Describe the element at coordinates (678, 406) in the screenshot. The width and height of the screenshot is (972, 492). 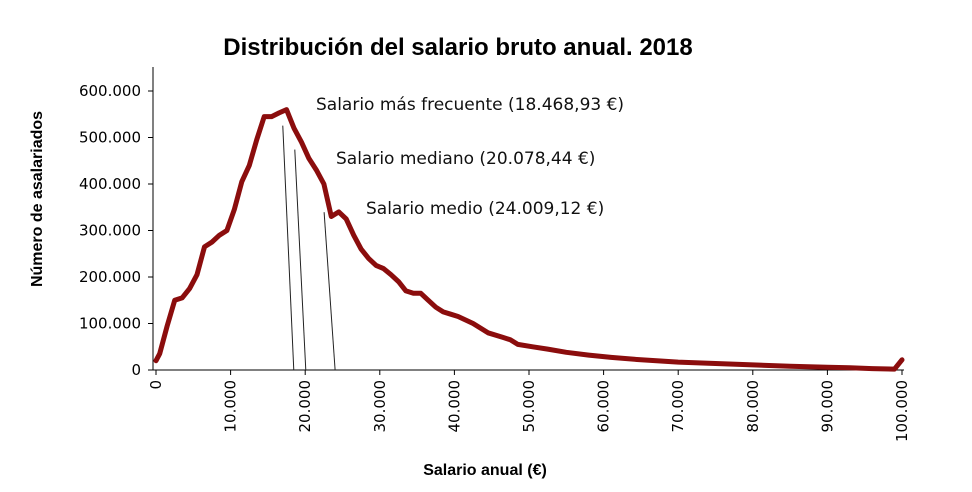
I see `x-tick-label: 70.000` at that location.